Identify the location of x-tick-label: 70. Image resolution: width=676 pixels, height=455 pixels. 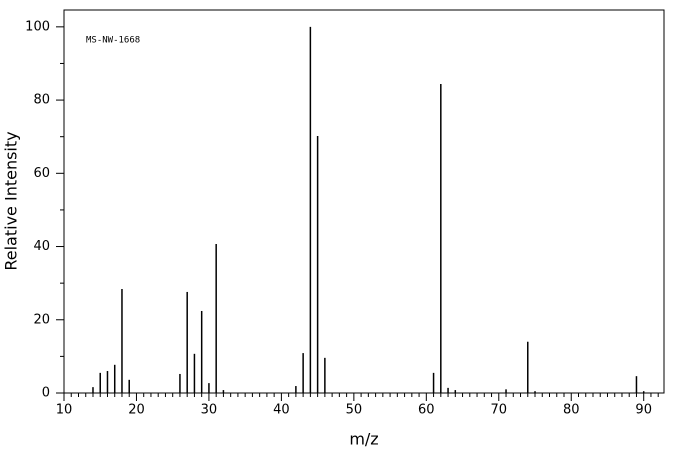
(499, 410).